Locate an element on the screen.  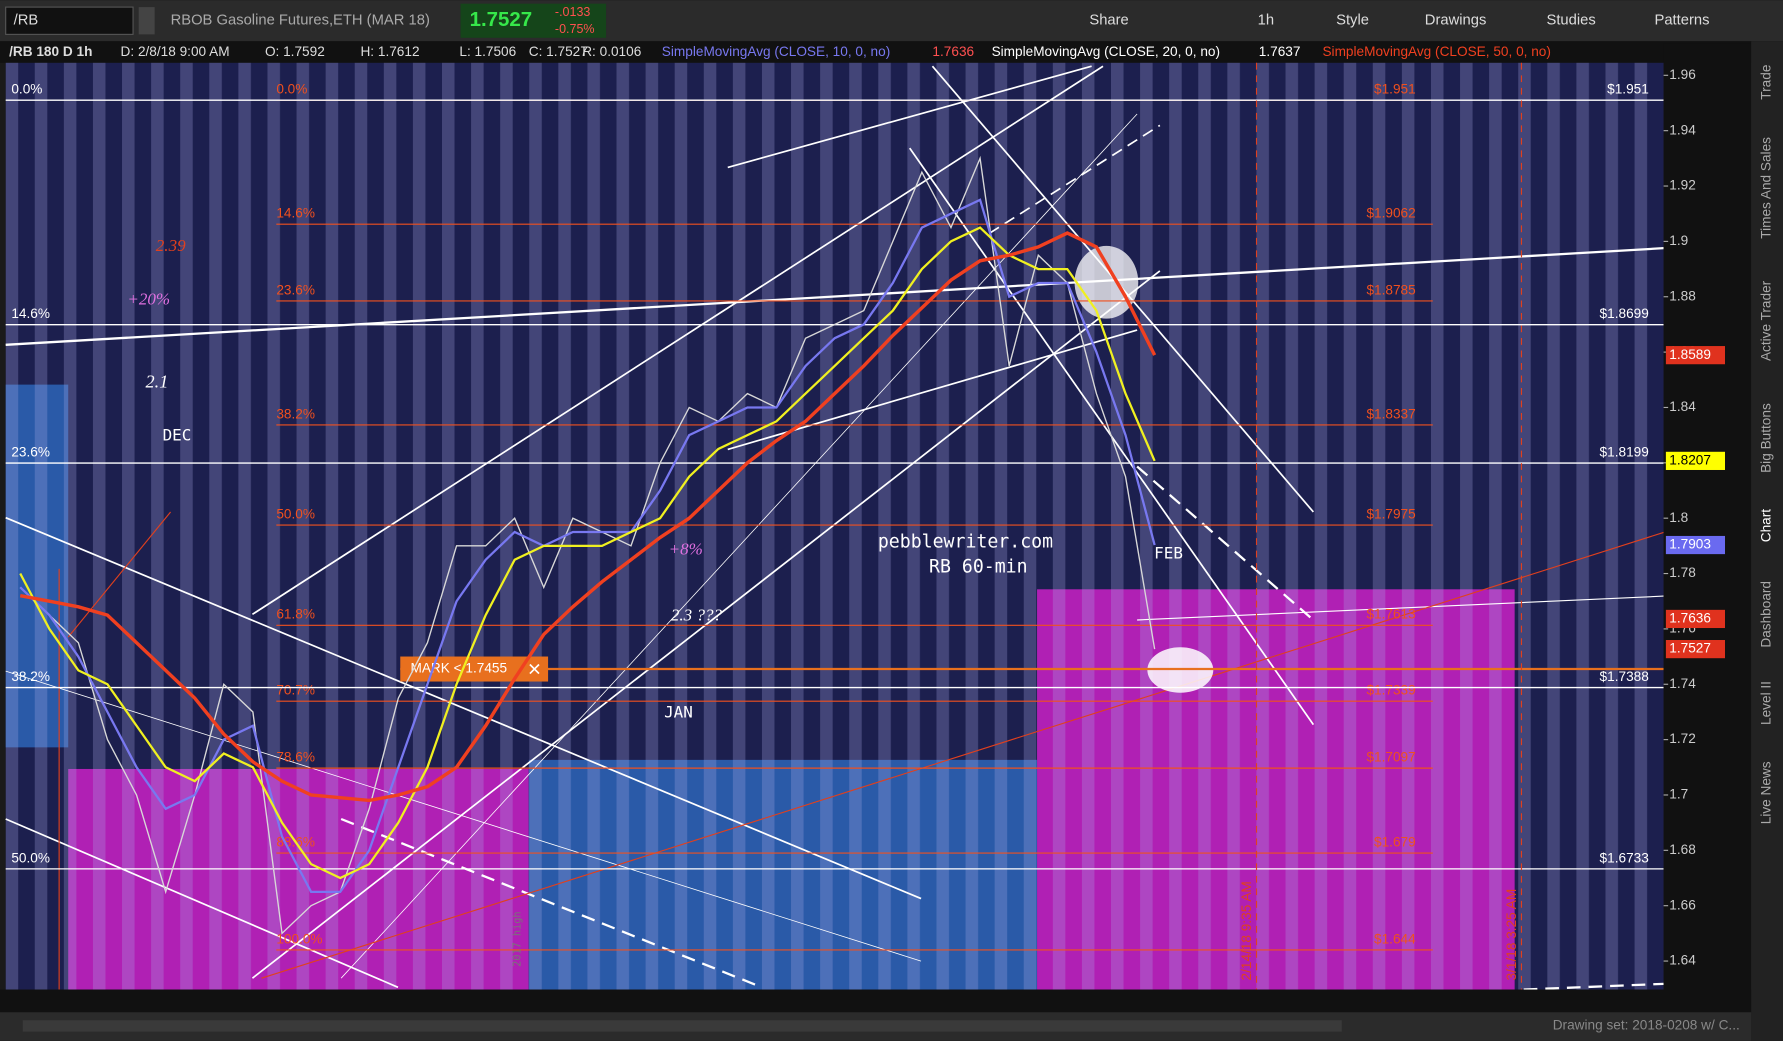
info-item: H: 1.7612 is located at coordinates (389, 51).